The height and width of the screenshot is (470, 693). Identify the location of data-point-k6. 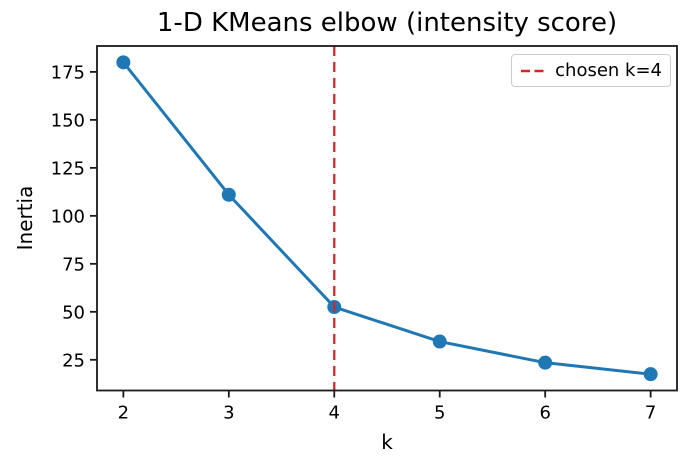
(545, 362).